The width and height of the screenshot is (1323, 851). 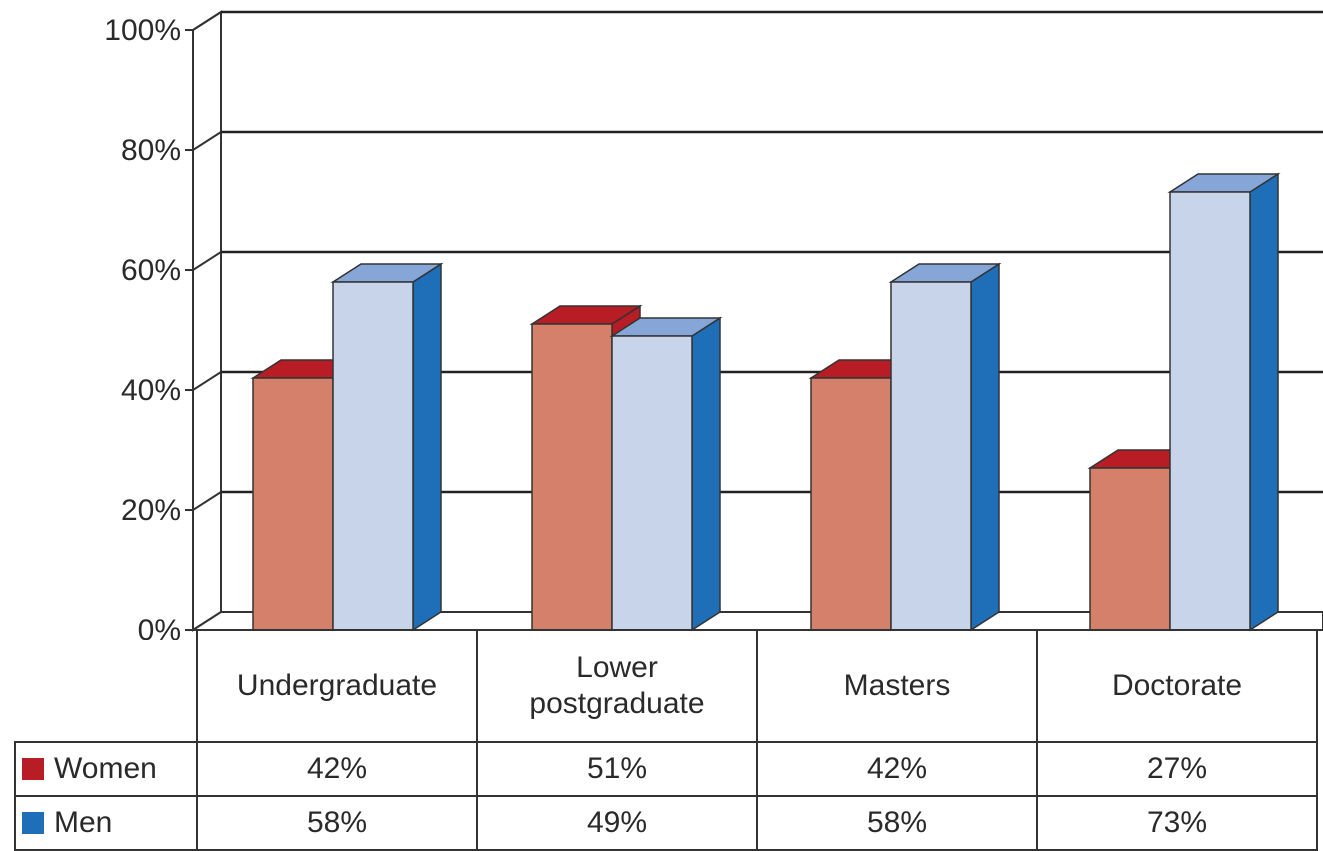 What do you see at coordinates (151, 510) in the screenshot?
I see `y-tick-label: 20%` at bounding box center [151, 510].